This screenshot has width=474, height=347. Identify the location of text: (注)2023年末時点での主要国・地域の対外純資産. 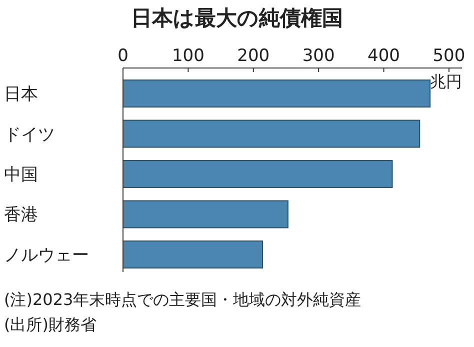
(183, 299).